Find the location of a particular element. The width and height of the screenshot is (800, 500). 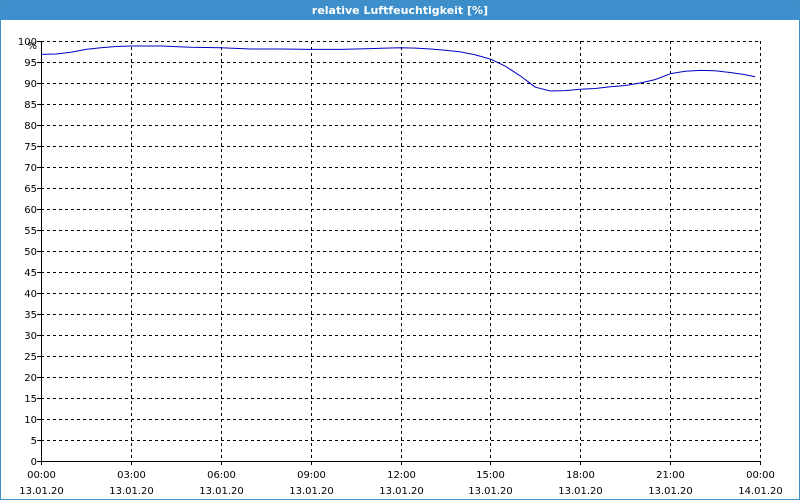

chart-title: relative Luftfeuchtigkeit [%] is located at coordinates (400, 10).